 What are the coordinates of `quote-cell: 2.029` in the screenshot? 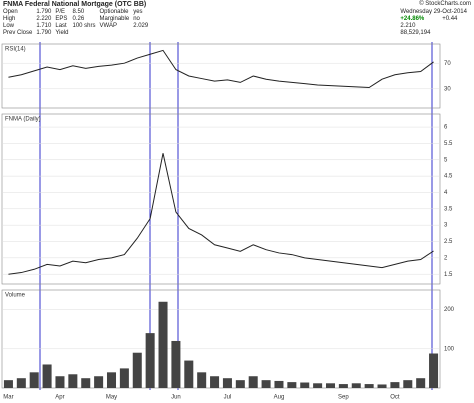 It's located at (141, 26).